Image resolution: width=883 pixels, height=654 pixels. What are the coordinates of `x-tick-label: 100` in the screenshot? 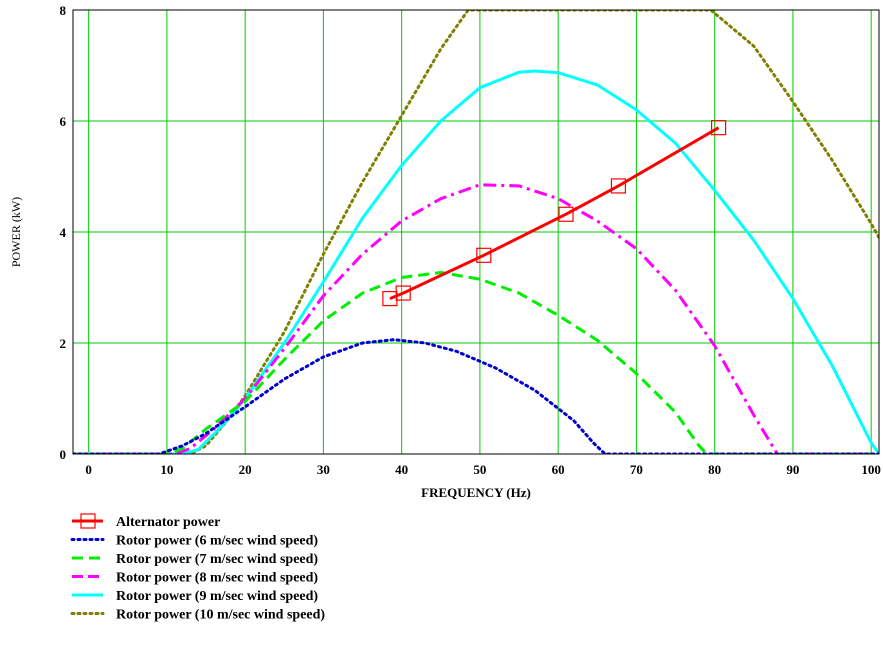 It's located at (871, 469).